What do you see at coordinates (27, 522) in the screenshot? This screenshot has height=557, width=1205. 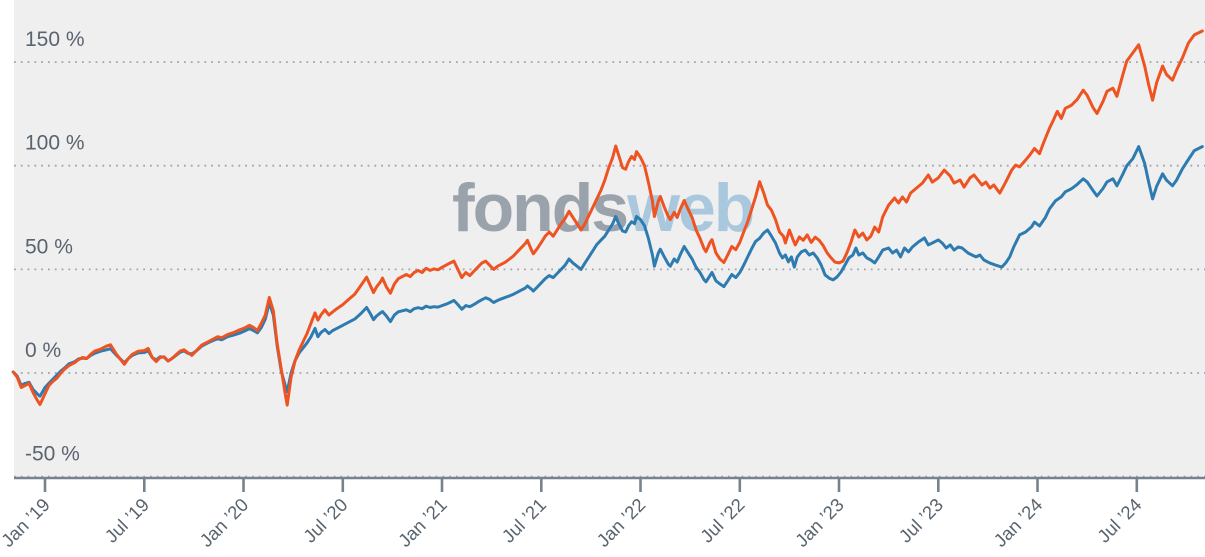 I see `x-axis-label: Jan ’19` at bounding box center [27, 522].